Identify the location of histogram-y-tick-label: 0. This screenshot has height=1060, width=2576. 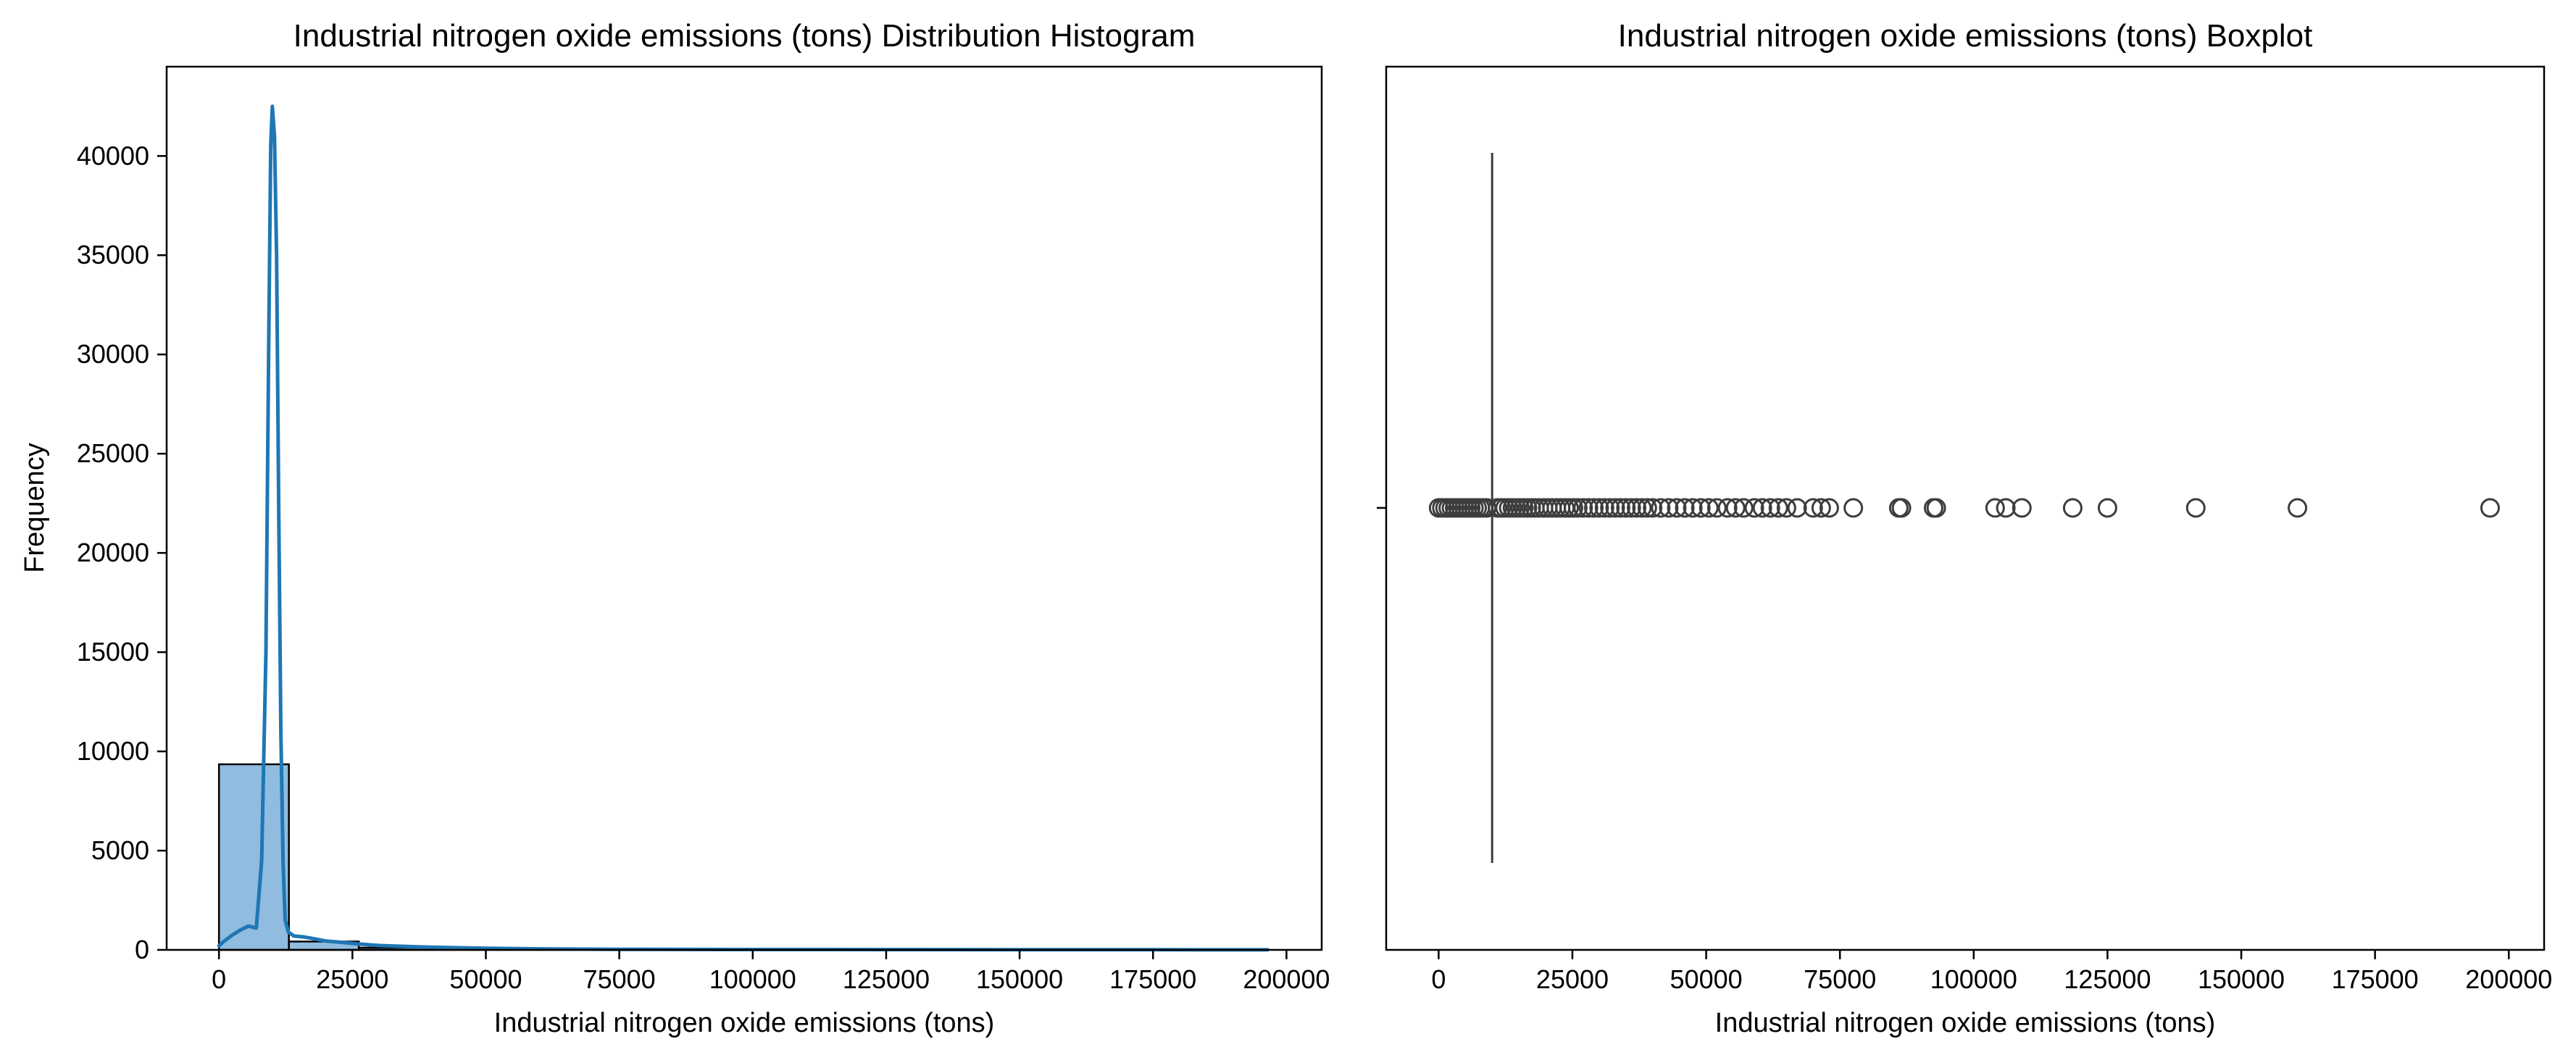
(142, 949).